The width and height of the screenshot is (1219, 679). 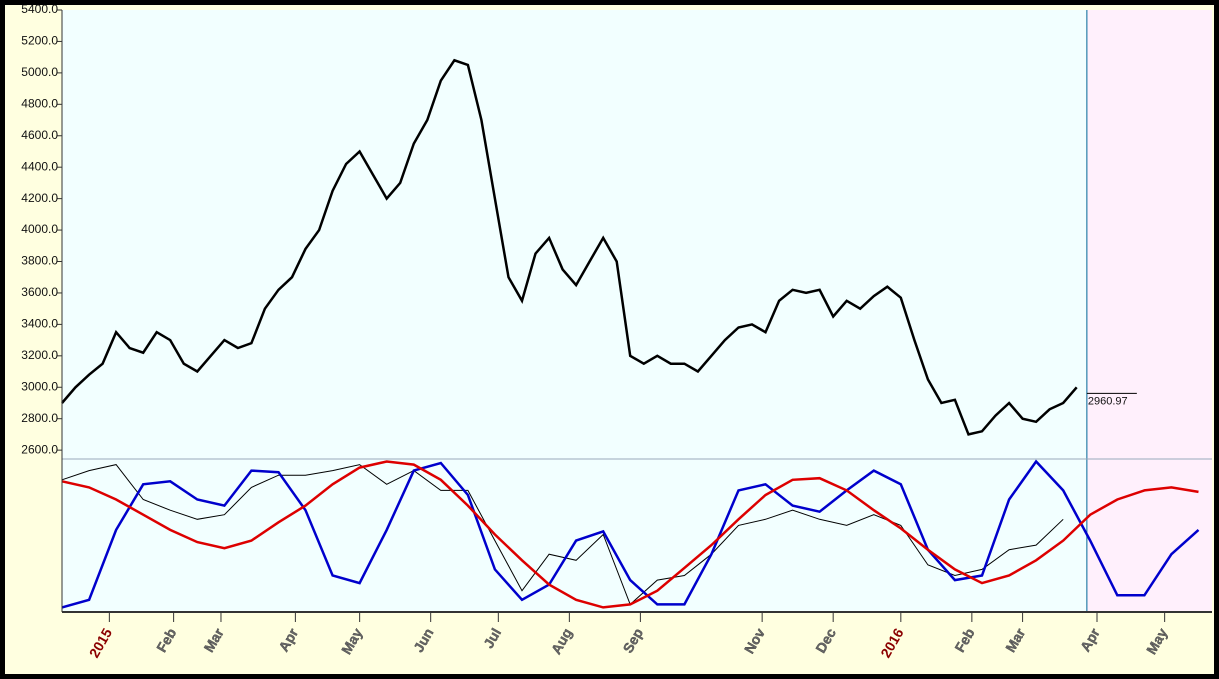 I want to click on y-tick-label: 4800.0, so click(x=39, y=103).